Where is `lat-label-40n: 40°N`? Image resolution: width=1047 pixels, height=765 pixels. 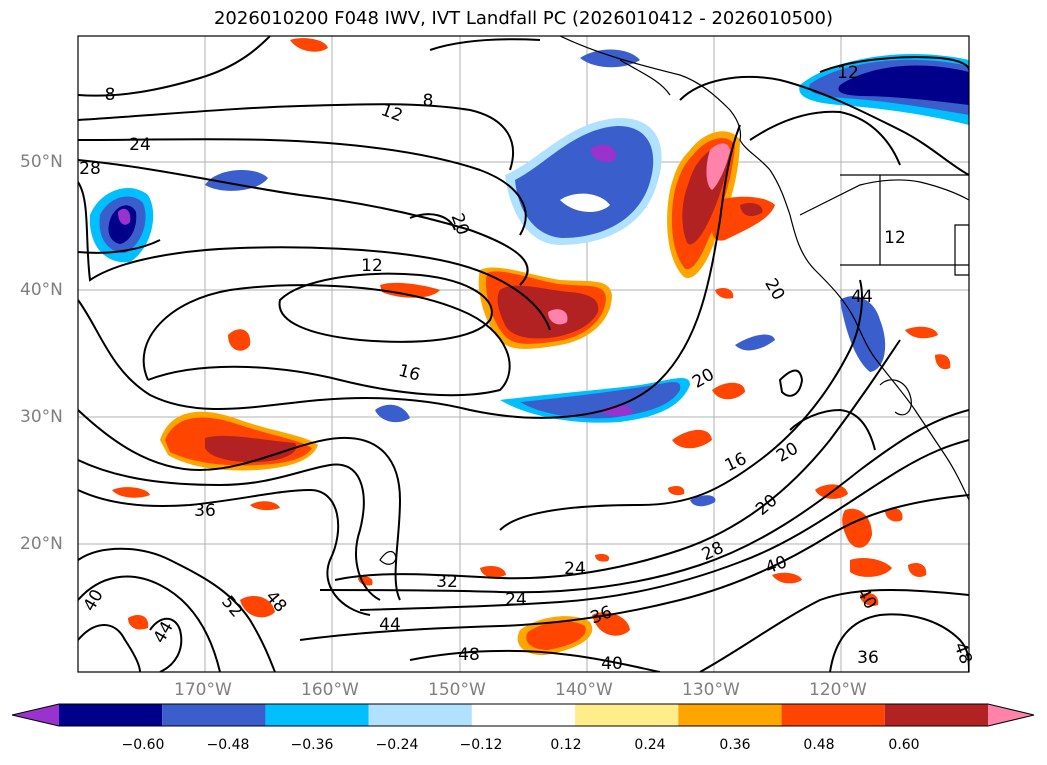
lat-label-40n: 40°N is located at coordinates (41, 290).